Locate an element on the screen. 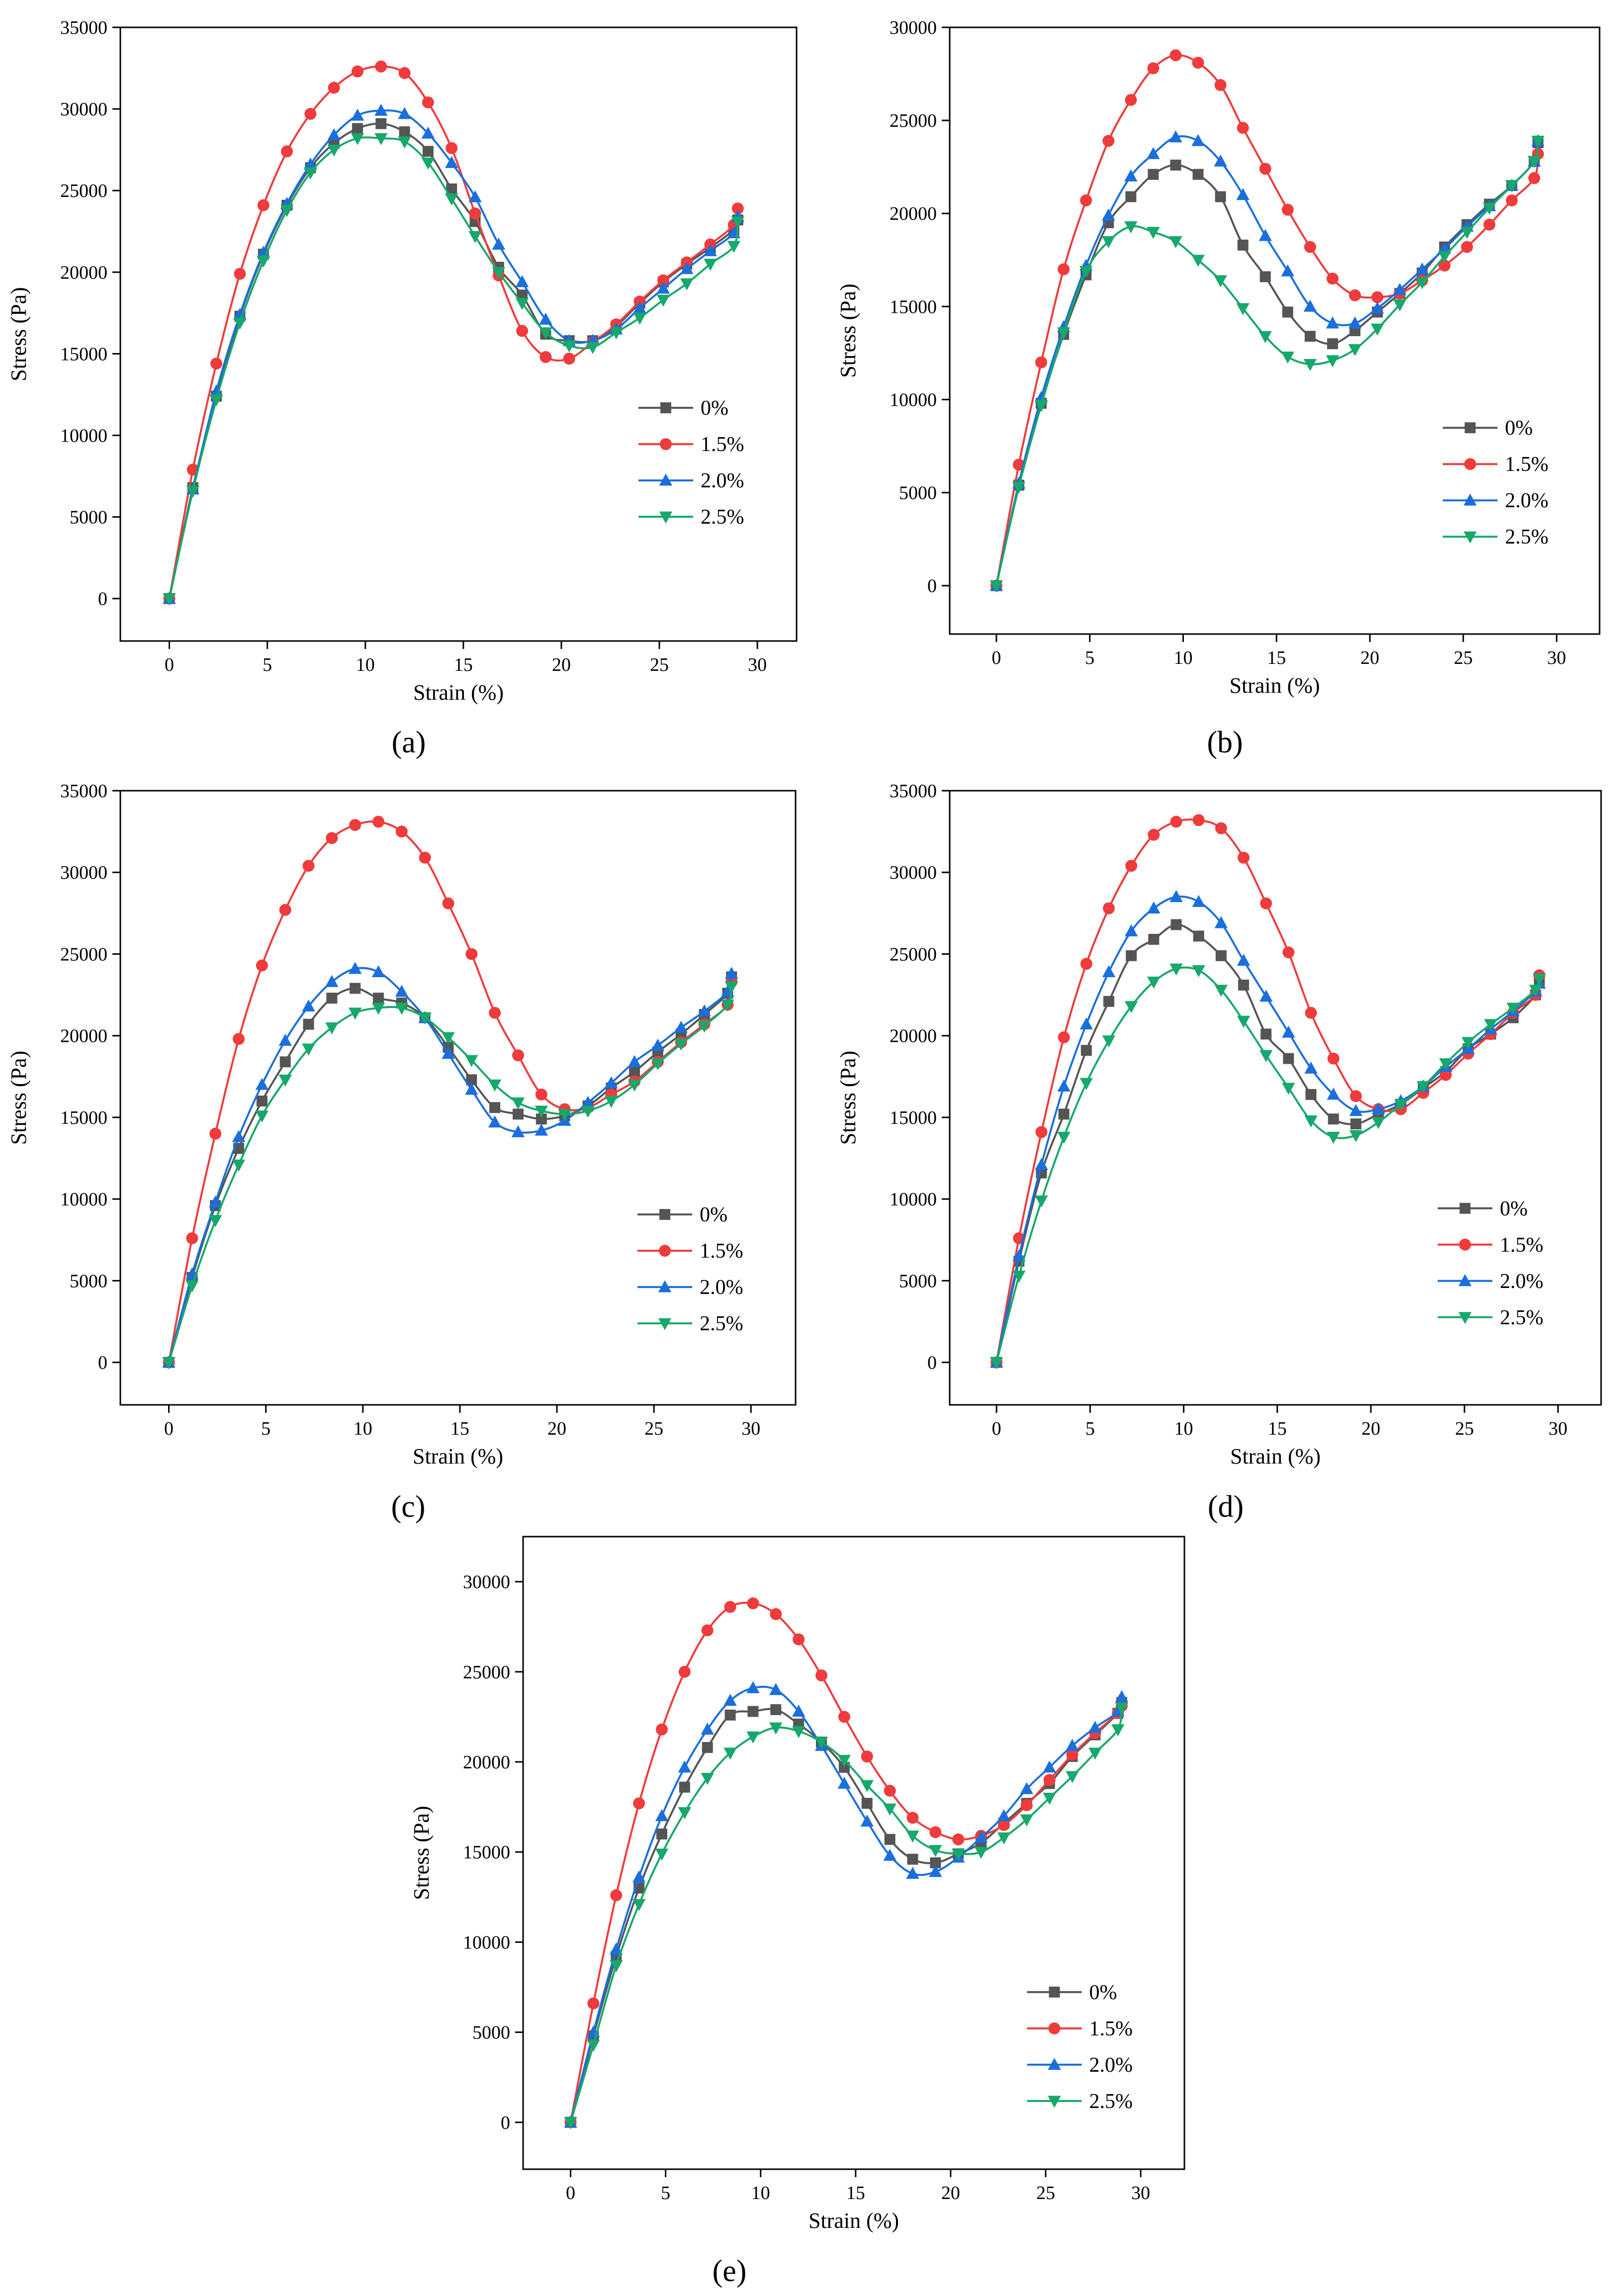 This screenshot has height=2296, width=1616. y-axis-title: Stress (Pa) is located at coordinates (18, 334).